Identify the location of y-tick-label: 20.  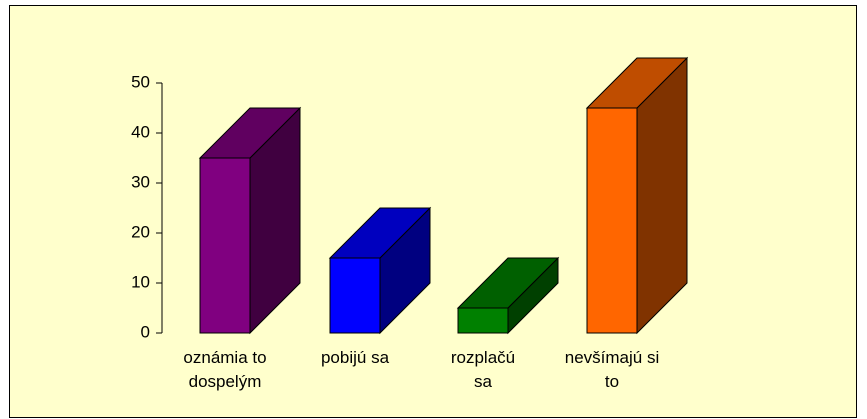
(140, 231).